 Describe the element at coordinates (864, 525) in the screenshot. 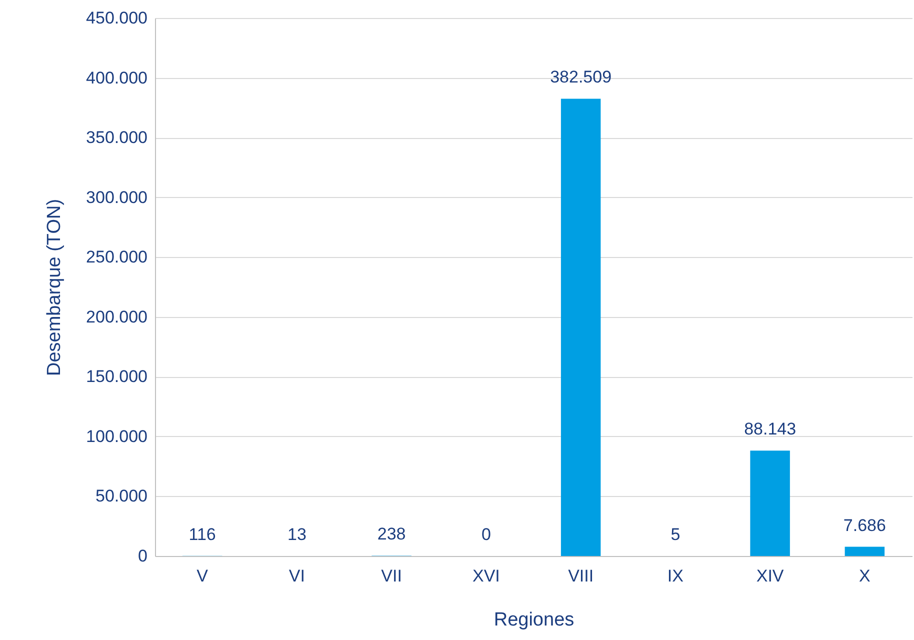

I see `data-label: 7.686` at that location.